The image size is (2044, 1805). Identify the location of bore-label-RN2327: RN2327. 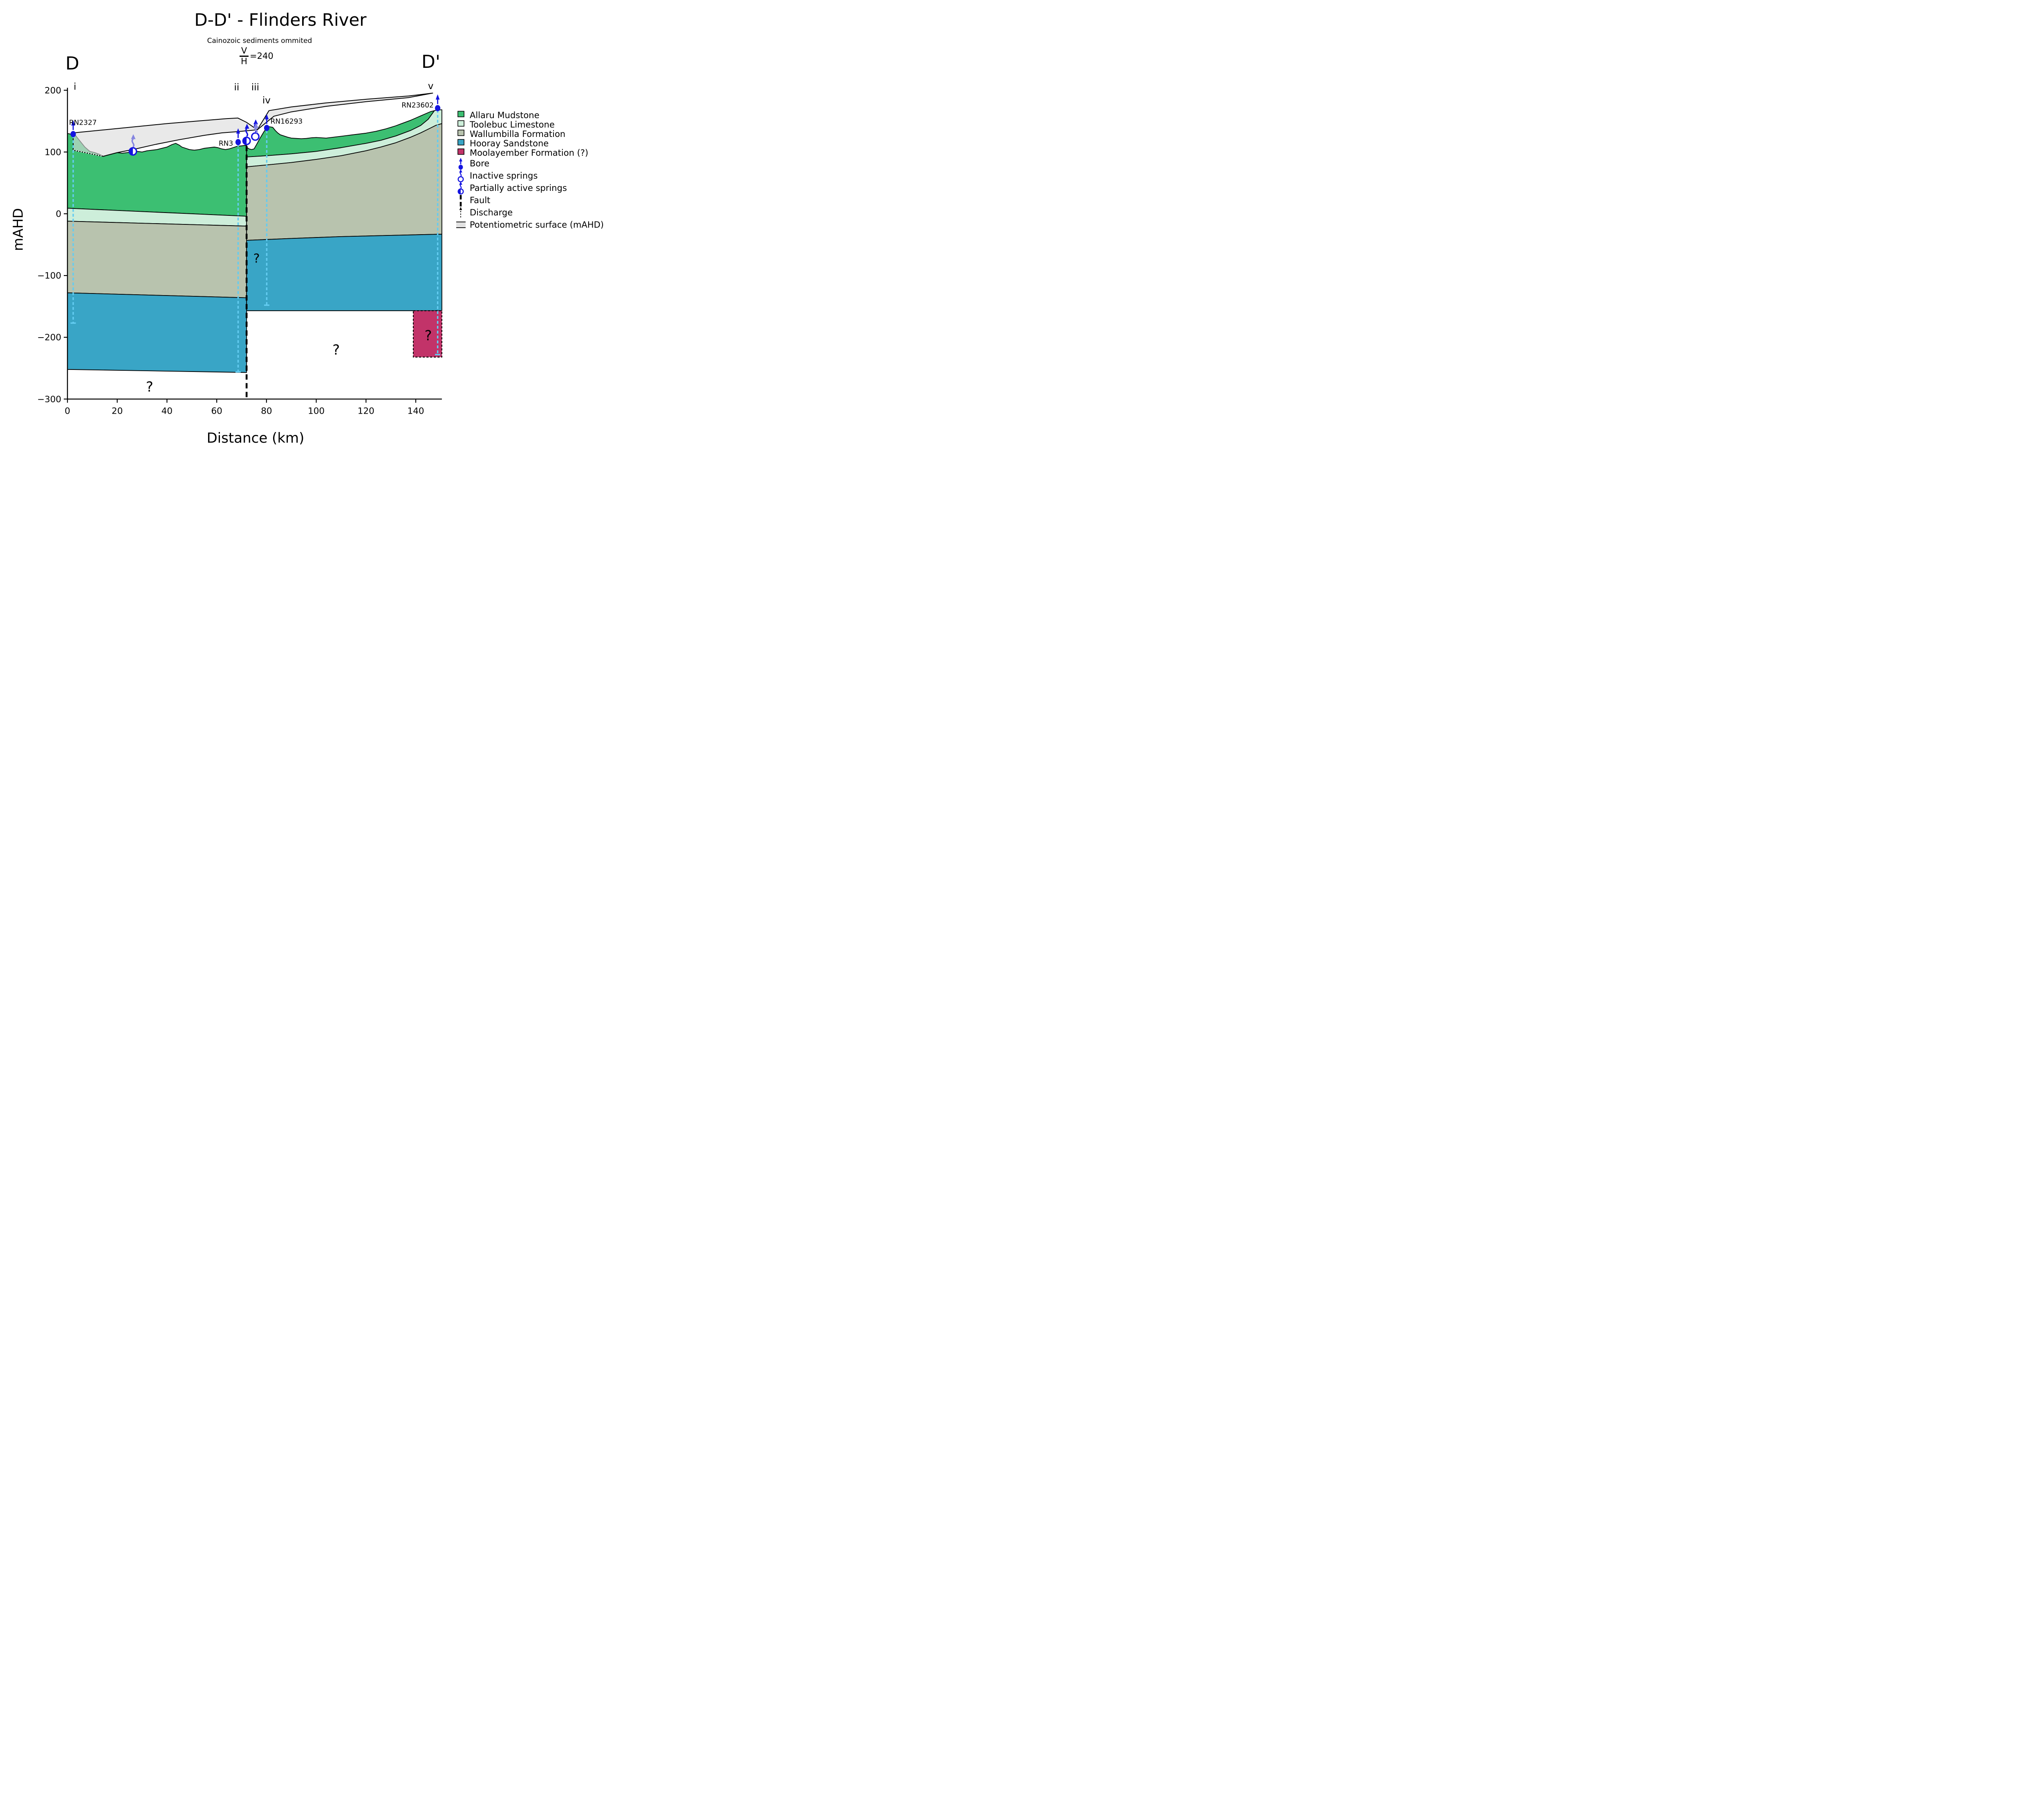
(83, 123).